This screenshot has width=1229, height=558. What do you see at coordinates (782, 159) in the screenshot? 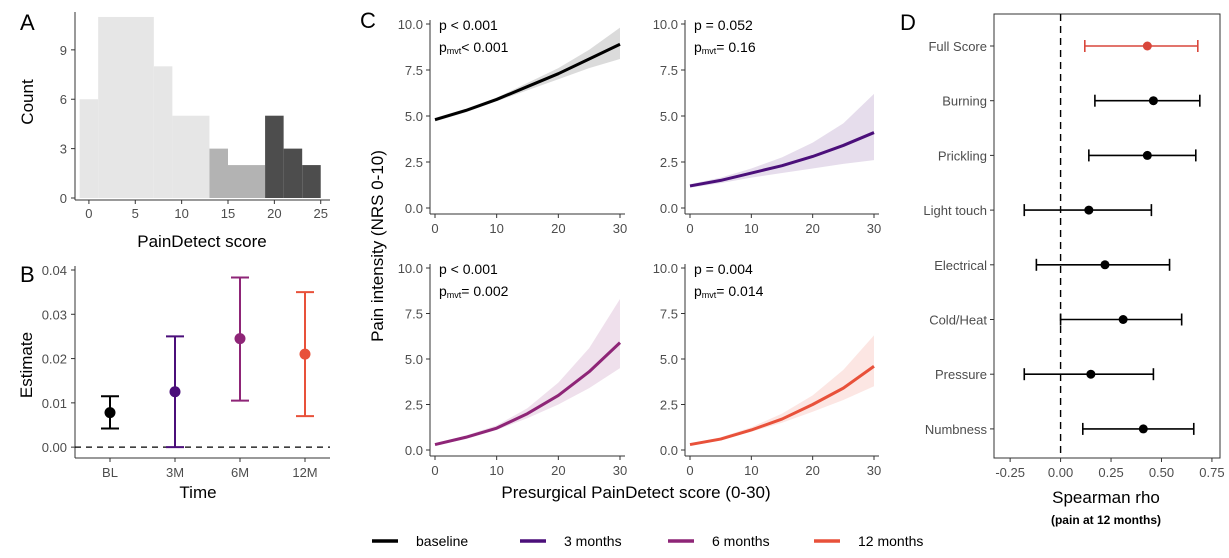
I see `regression-line` at bounding box center [782, 159].